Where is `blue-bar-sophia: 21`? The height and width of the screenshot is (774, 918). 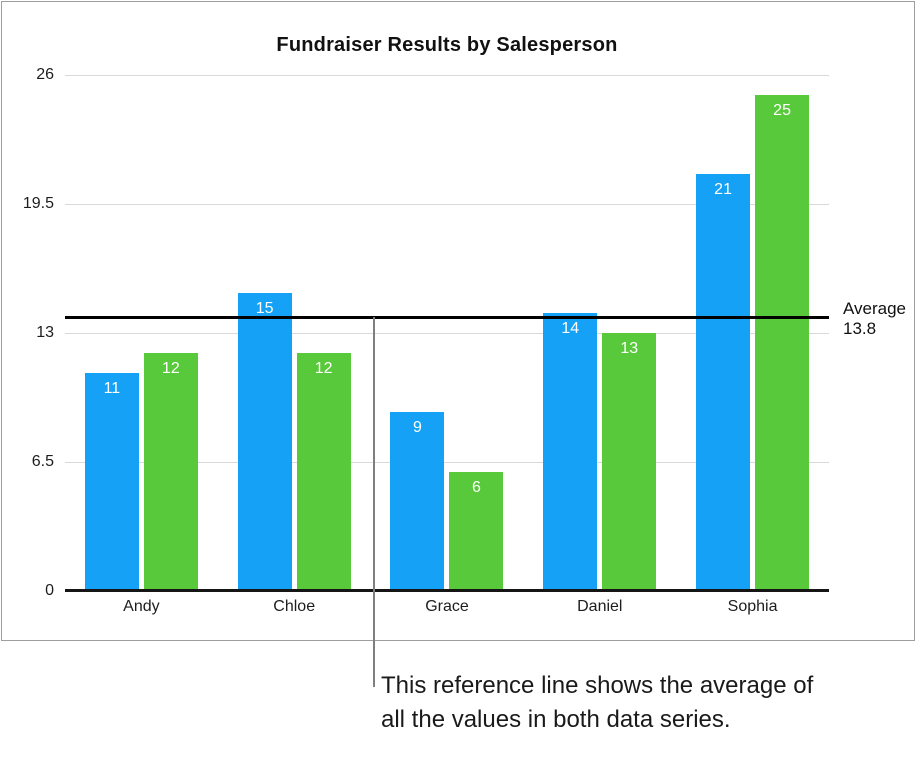 blue-bar-sophia: 21 is located at coordinates (723, 382).